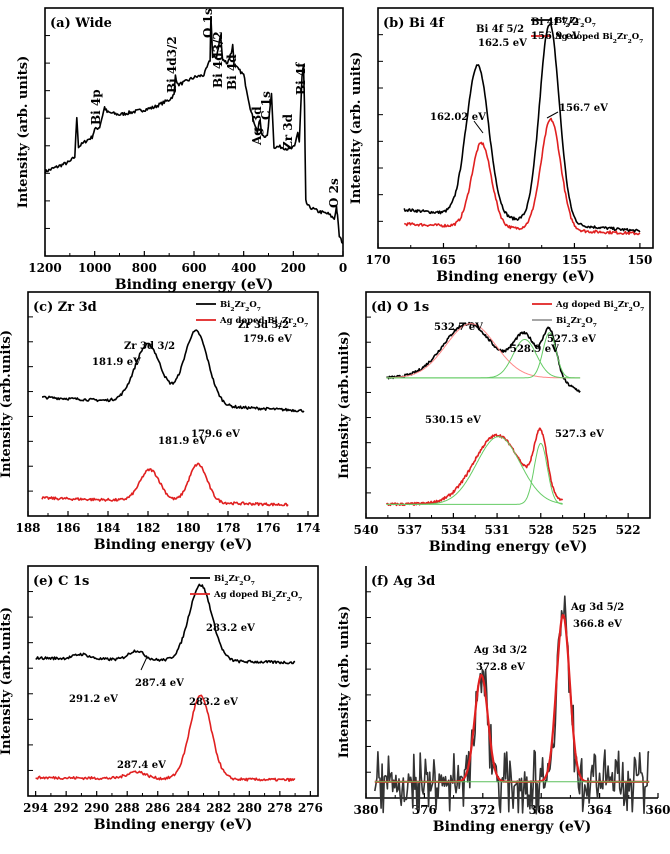 The image size is (670, 854). Describe the element at coordinates (424, 810) in the screenshot. I see `x-tick-label: 376` at that location.